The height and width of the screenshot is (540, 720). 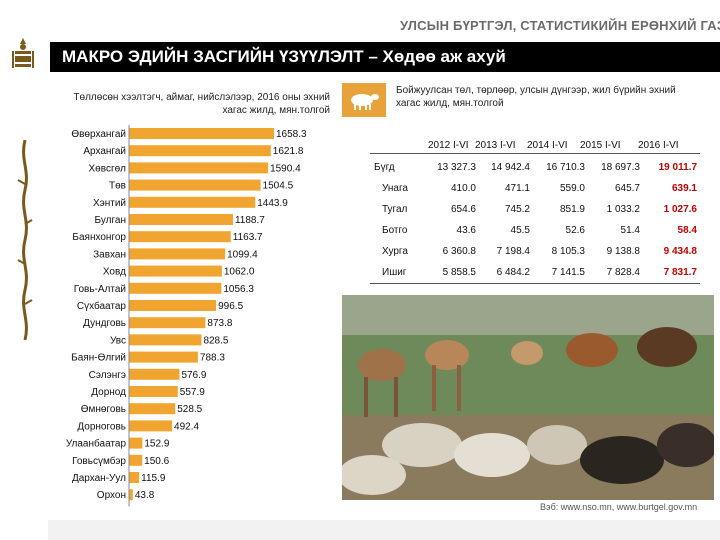 I want to click on table-column-header: 2014 I-VI, so click(x=547, y=145).